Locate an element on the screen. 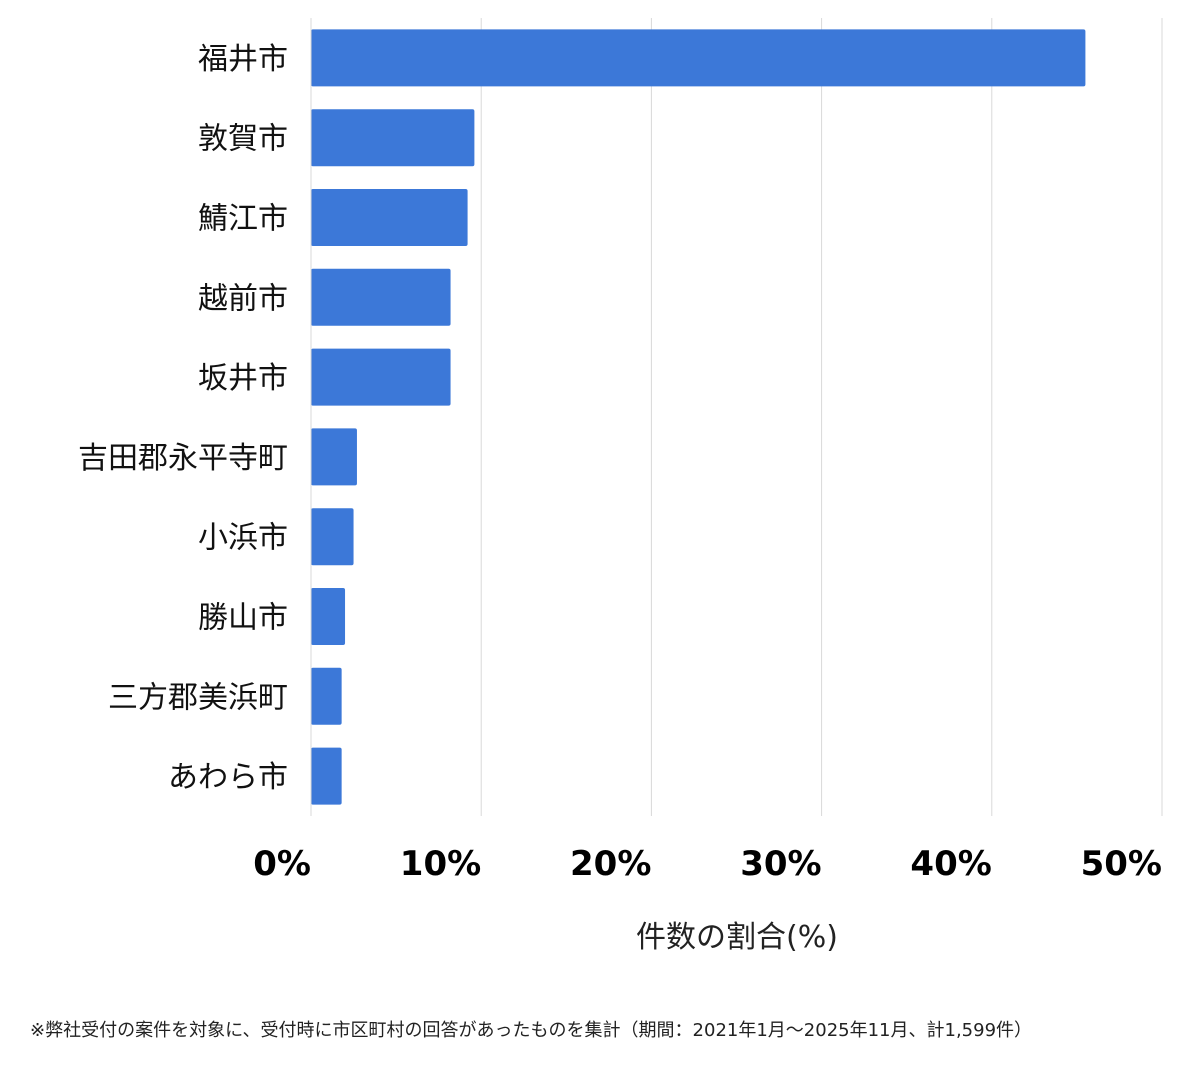 This screenshot has height=1069, width=1200. y-category-label: 勝山市 is located at coordinates (243, 618).